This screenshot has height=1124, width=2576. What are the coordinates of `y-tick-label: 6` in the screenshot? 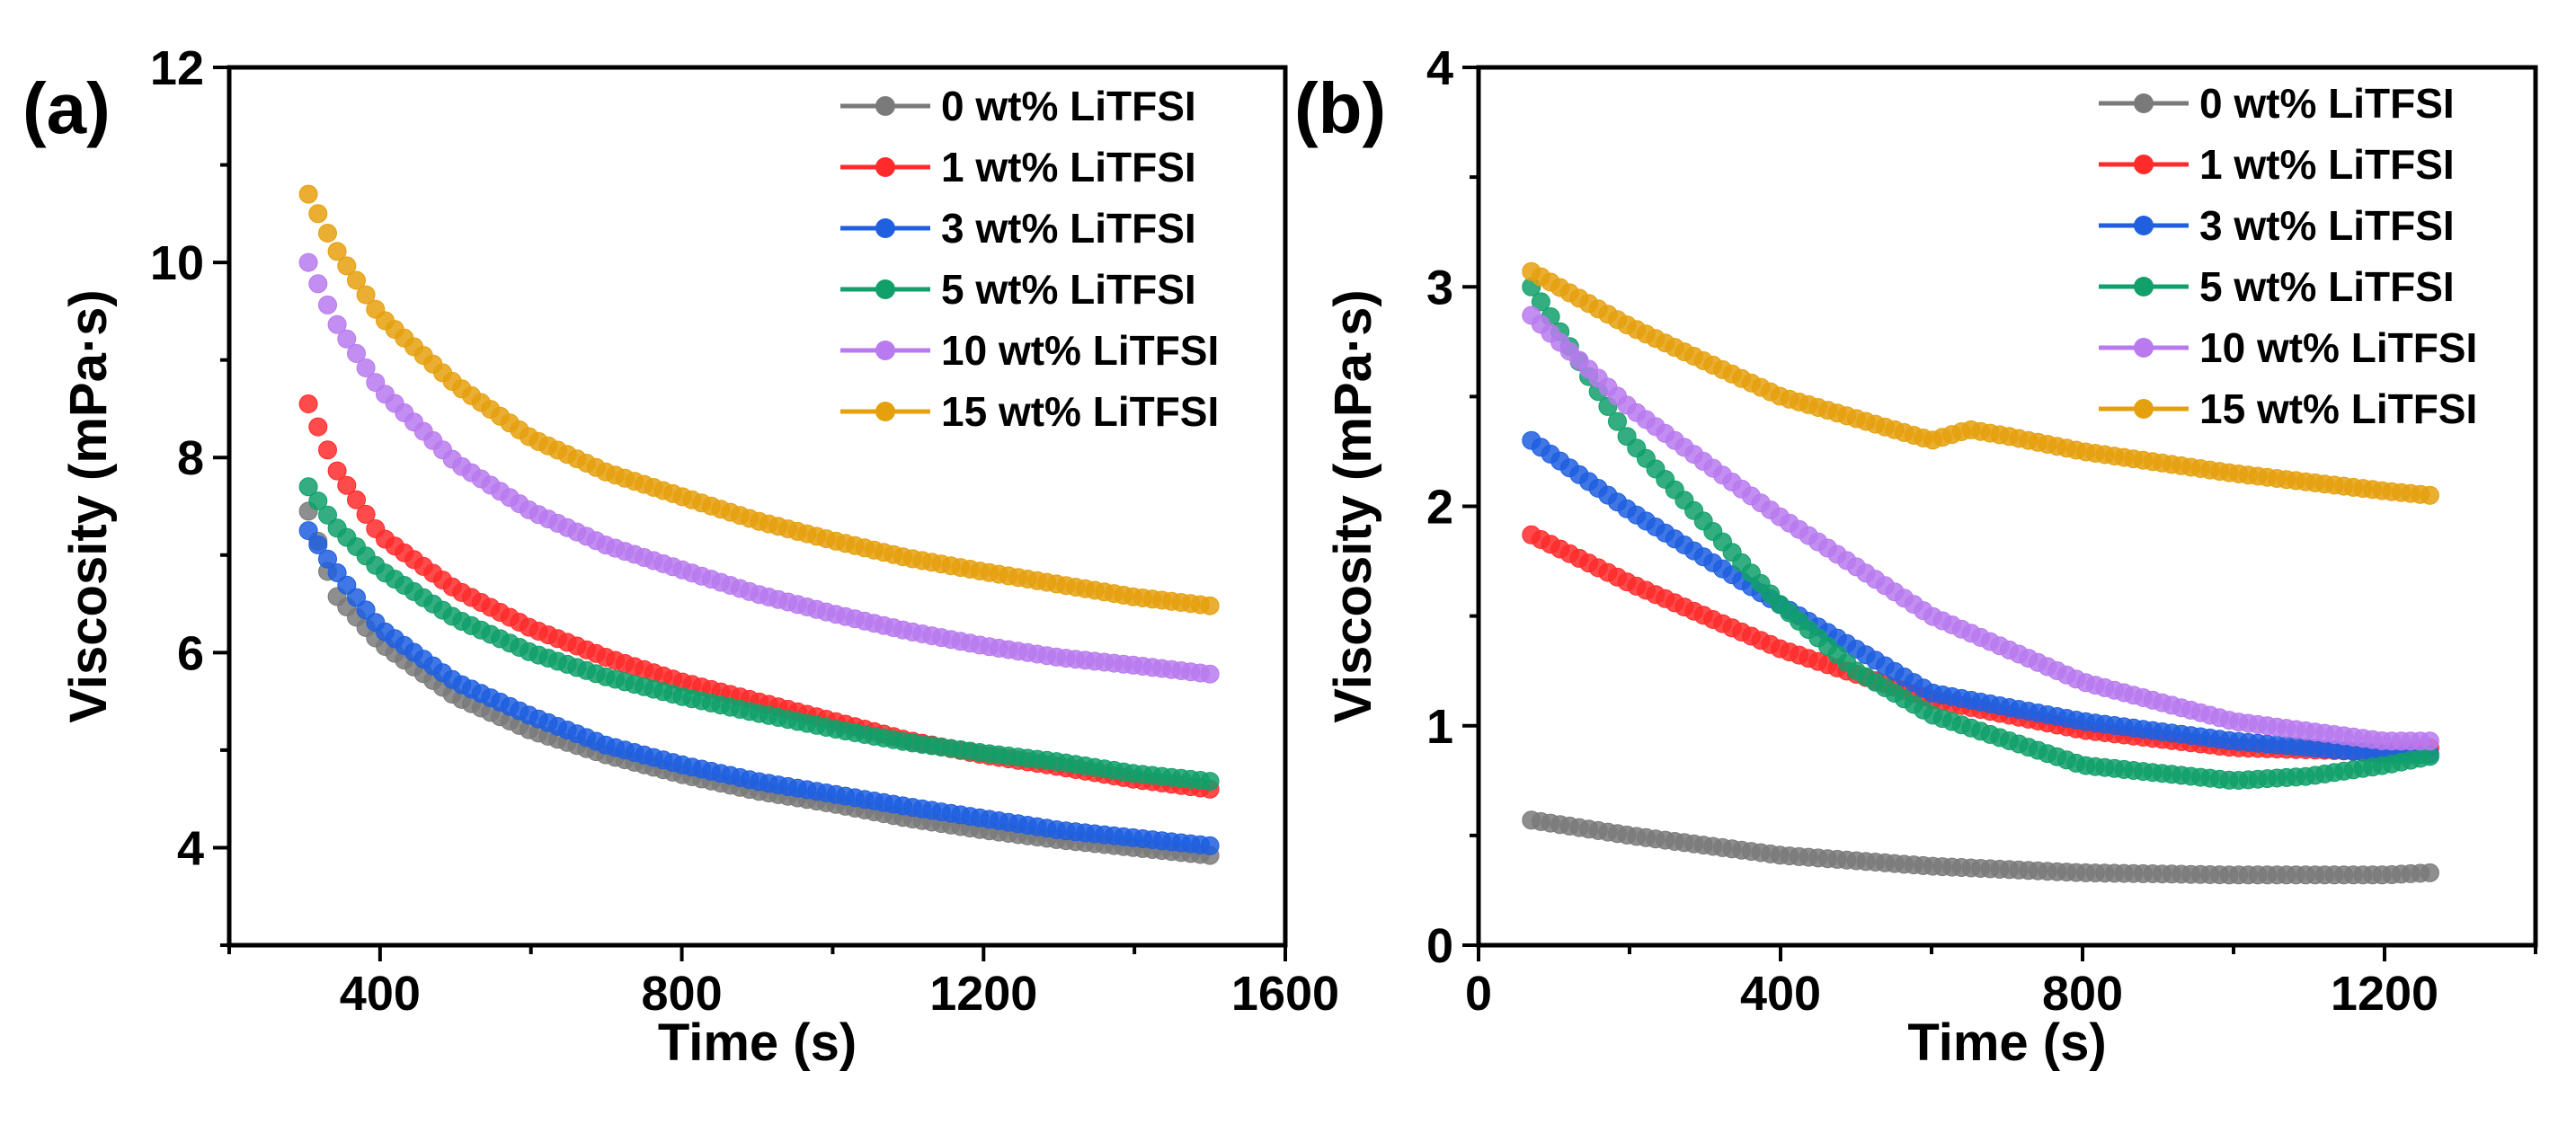 It's located at (190, 653).